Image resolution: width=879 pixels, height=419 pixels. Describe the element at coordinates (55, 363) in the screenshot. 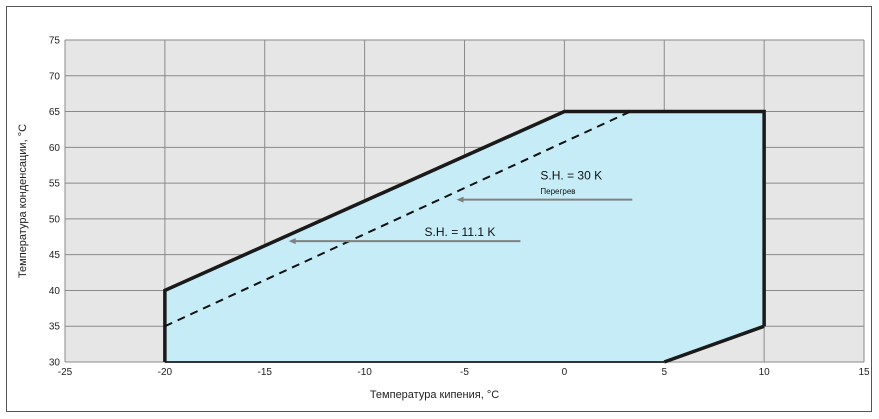

I see `y-tick-label: 30` at that location.